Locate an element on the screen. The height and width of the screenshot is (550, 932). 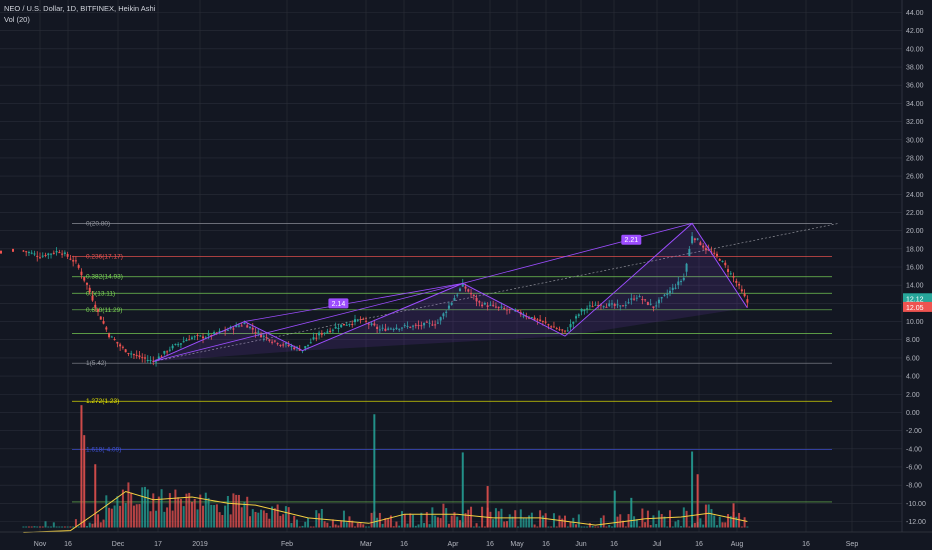
pattern-connector is located at coordinates (577, 253).